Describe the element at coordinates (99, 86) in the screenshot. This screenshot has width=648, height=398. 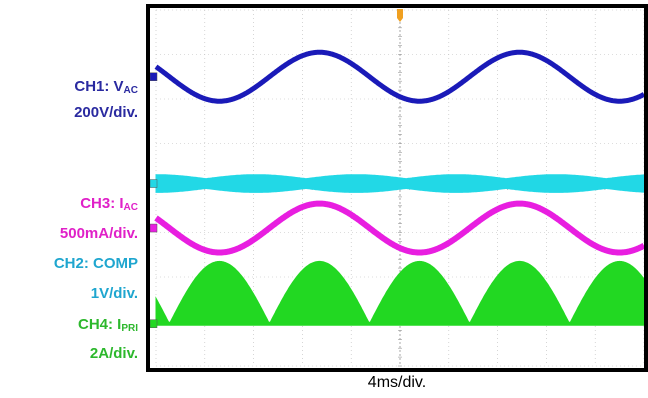
I see `ch1-name: CH1: V` at that location.